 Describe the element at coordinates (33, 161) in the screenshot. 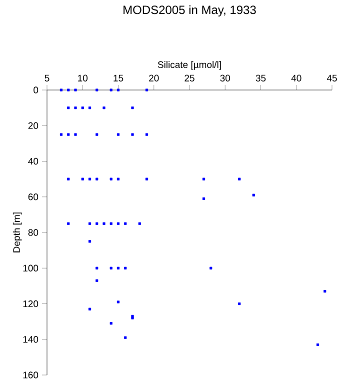

I see `y-tick-label: 40` at that location.